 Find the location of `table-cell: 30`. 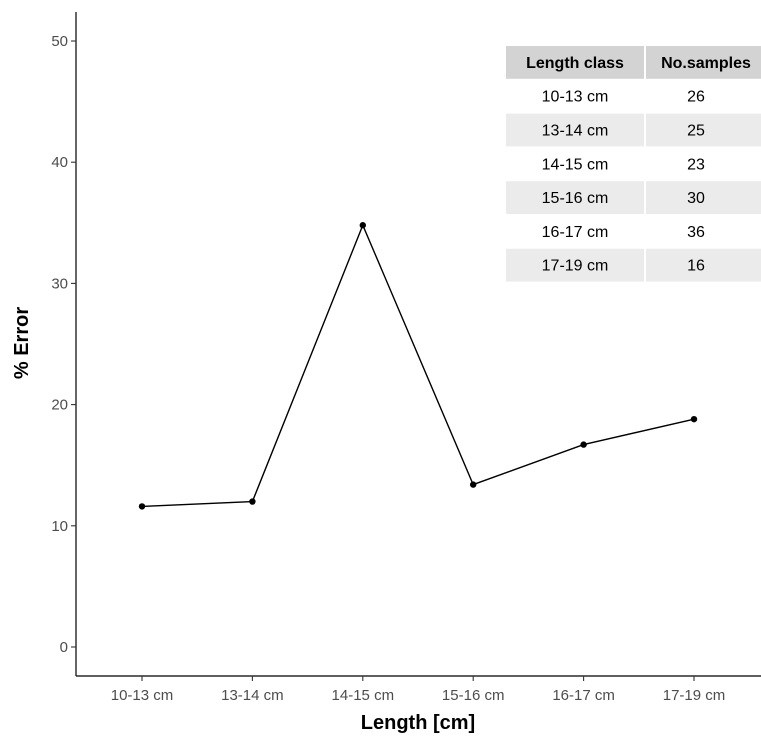

table-cell: 30 is located at coordinates (696, 198).